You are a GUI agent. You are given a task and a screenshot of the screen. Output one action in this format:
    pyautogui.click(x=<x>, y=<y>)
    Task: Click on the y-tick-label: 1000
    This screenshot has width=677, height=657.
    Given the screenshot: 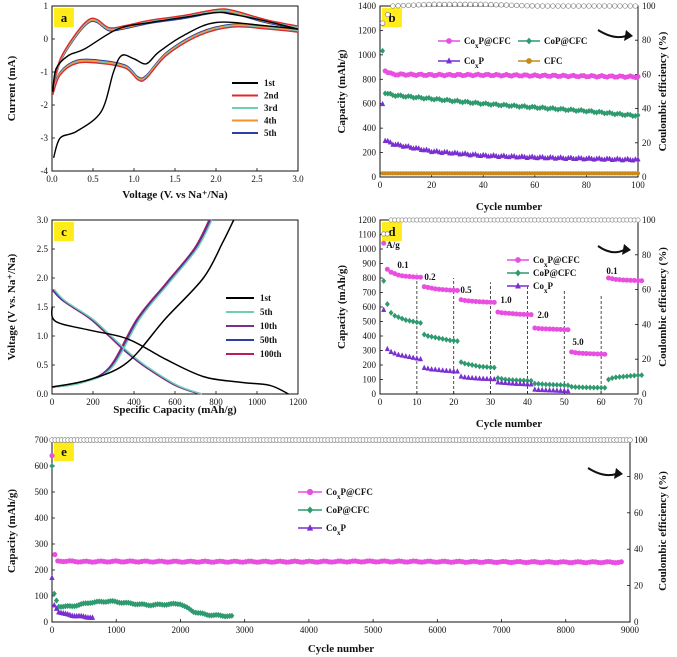 What is the action you would take?
    pyautogui.click(x=367, y=55)
    